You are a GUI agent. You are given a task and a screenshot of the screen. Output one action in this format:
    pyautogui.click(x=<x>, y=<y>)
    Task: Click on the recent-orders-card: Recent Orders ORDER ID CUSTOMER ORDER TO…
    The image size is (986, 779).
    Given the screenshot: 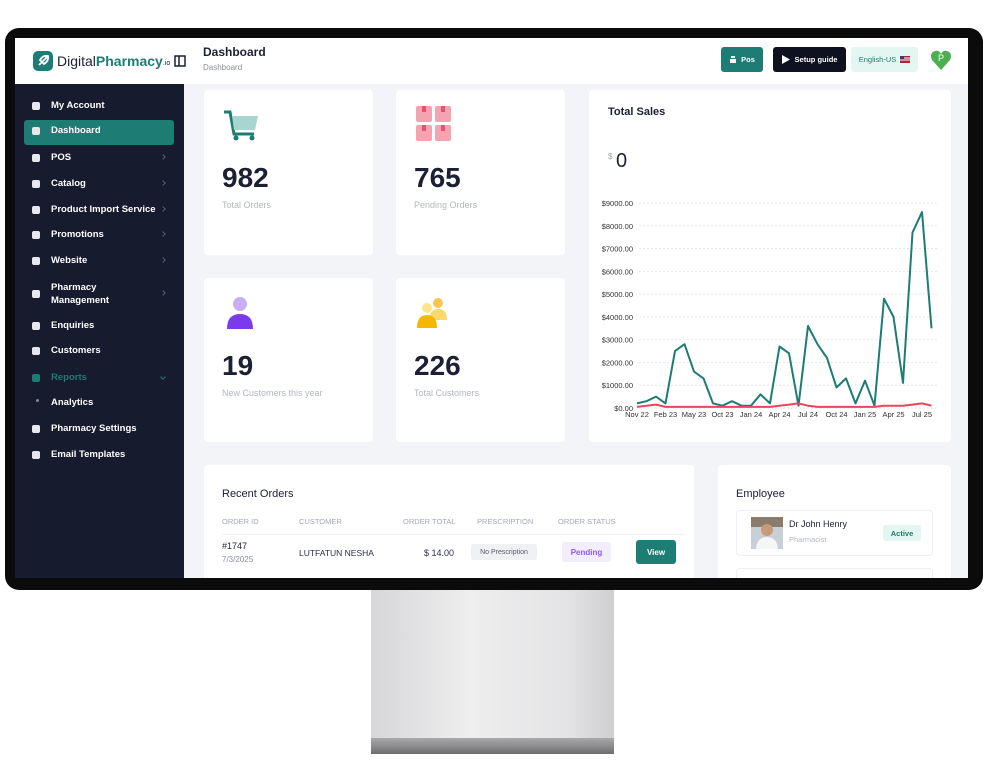 What is the action you would take?
    pyautogui.click(x=449, y=521)
    